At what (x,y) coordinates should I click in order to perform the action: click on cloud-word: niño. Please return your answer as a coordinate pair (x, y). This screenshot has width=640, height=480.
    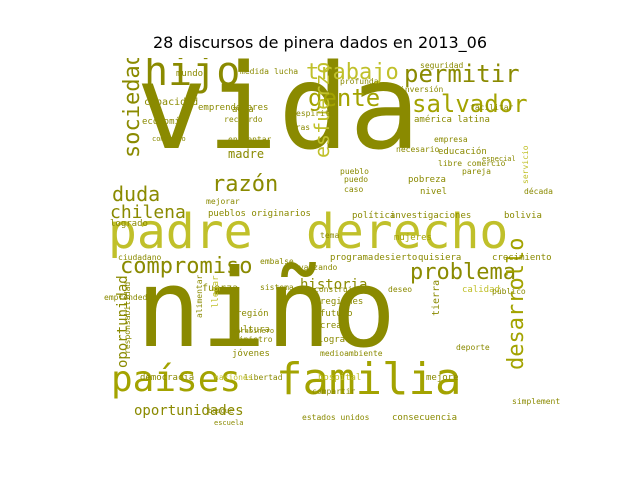
    Looking at the image, I should click on (266, 309).